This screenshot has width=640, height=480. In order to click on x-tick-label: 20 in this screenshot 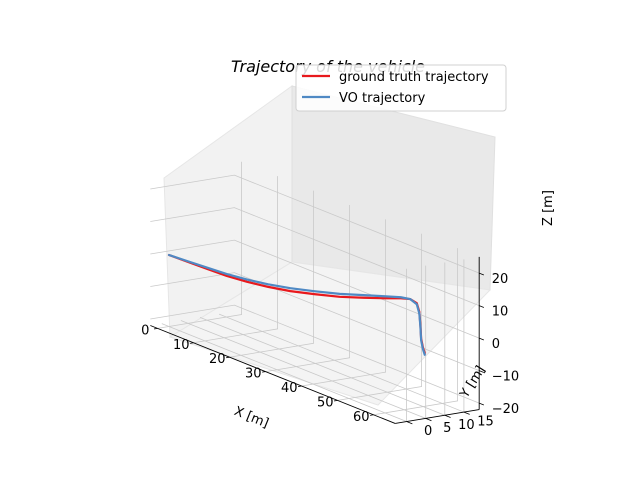, I will do `click(217, 359)`.